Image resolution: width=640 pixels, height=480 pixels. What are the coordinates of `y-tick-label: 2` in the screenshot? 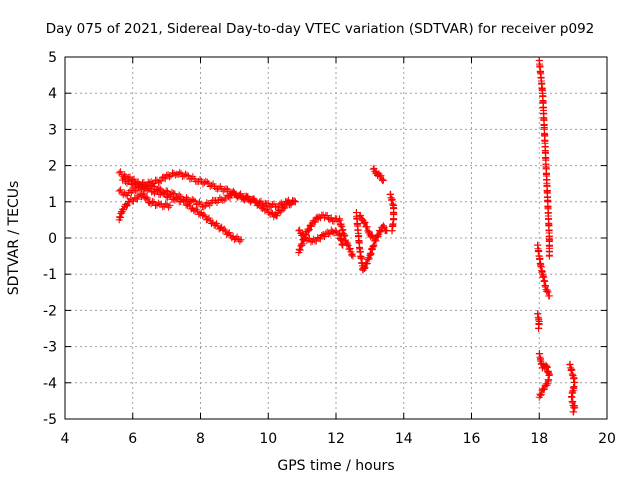 It's located at (52, 167).